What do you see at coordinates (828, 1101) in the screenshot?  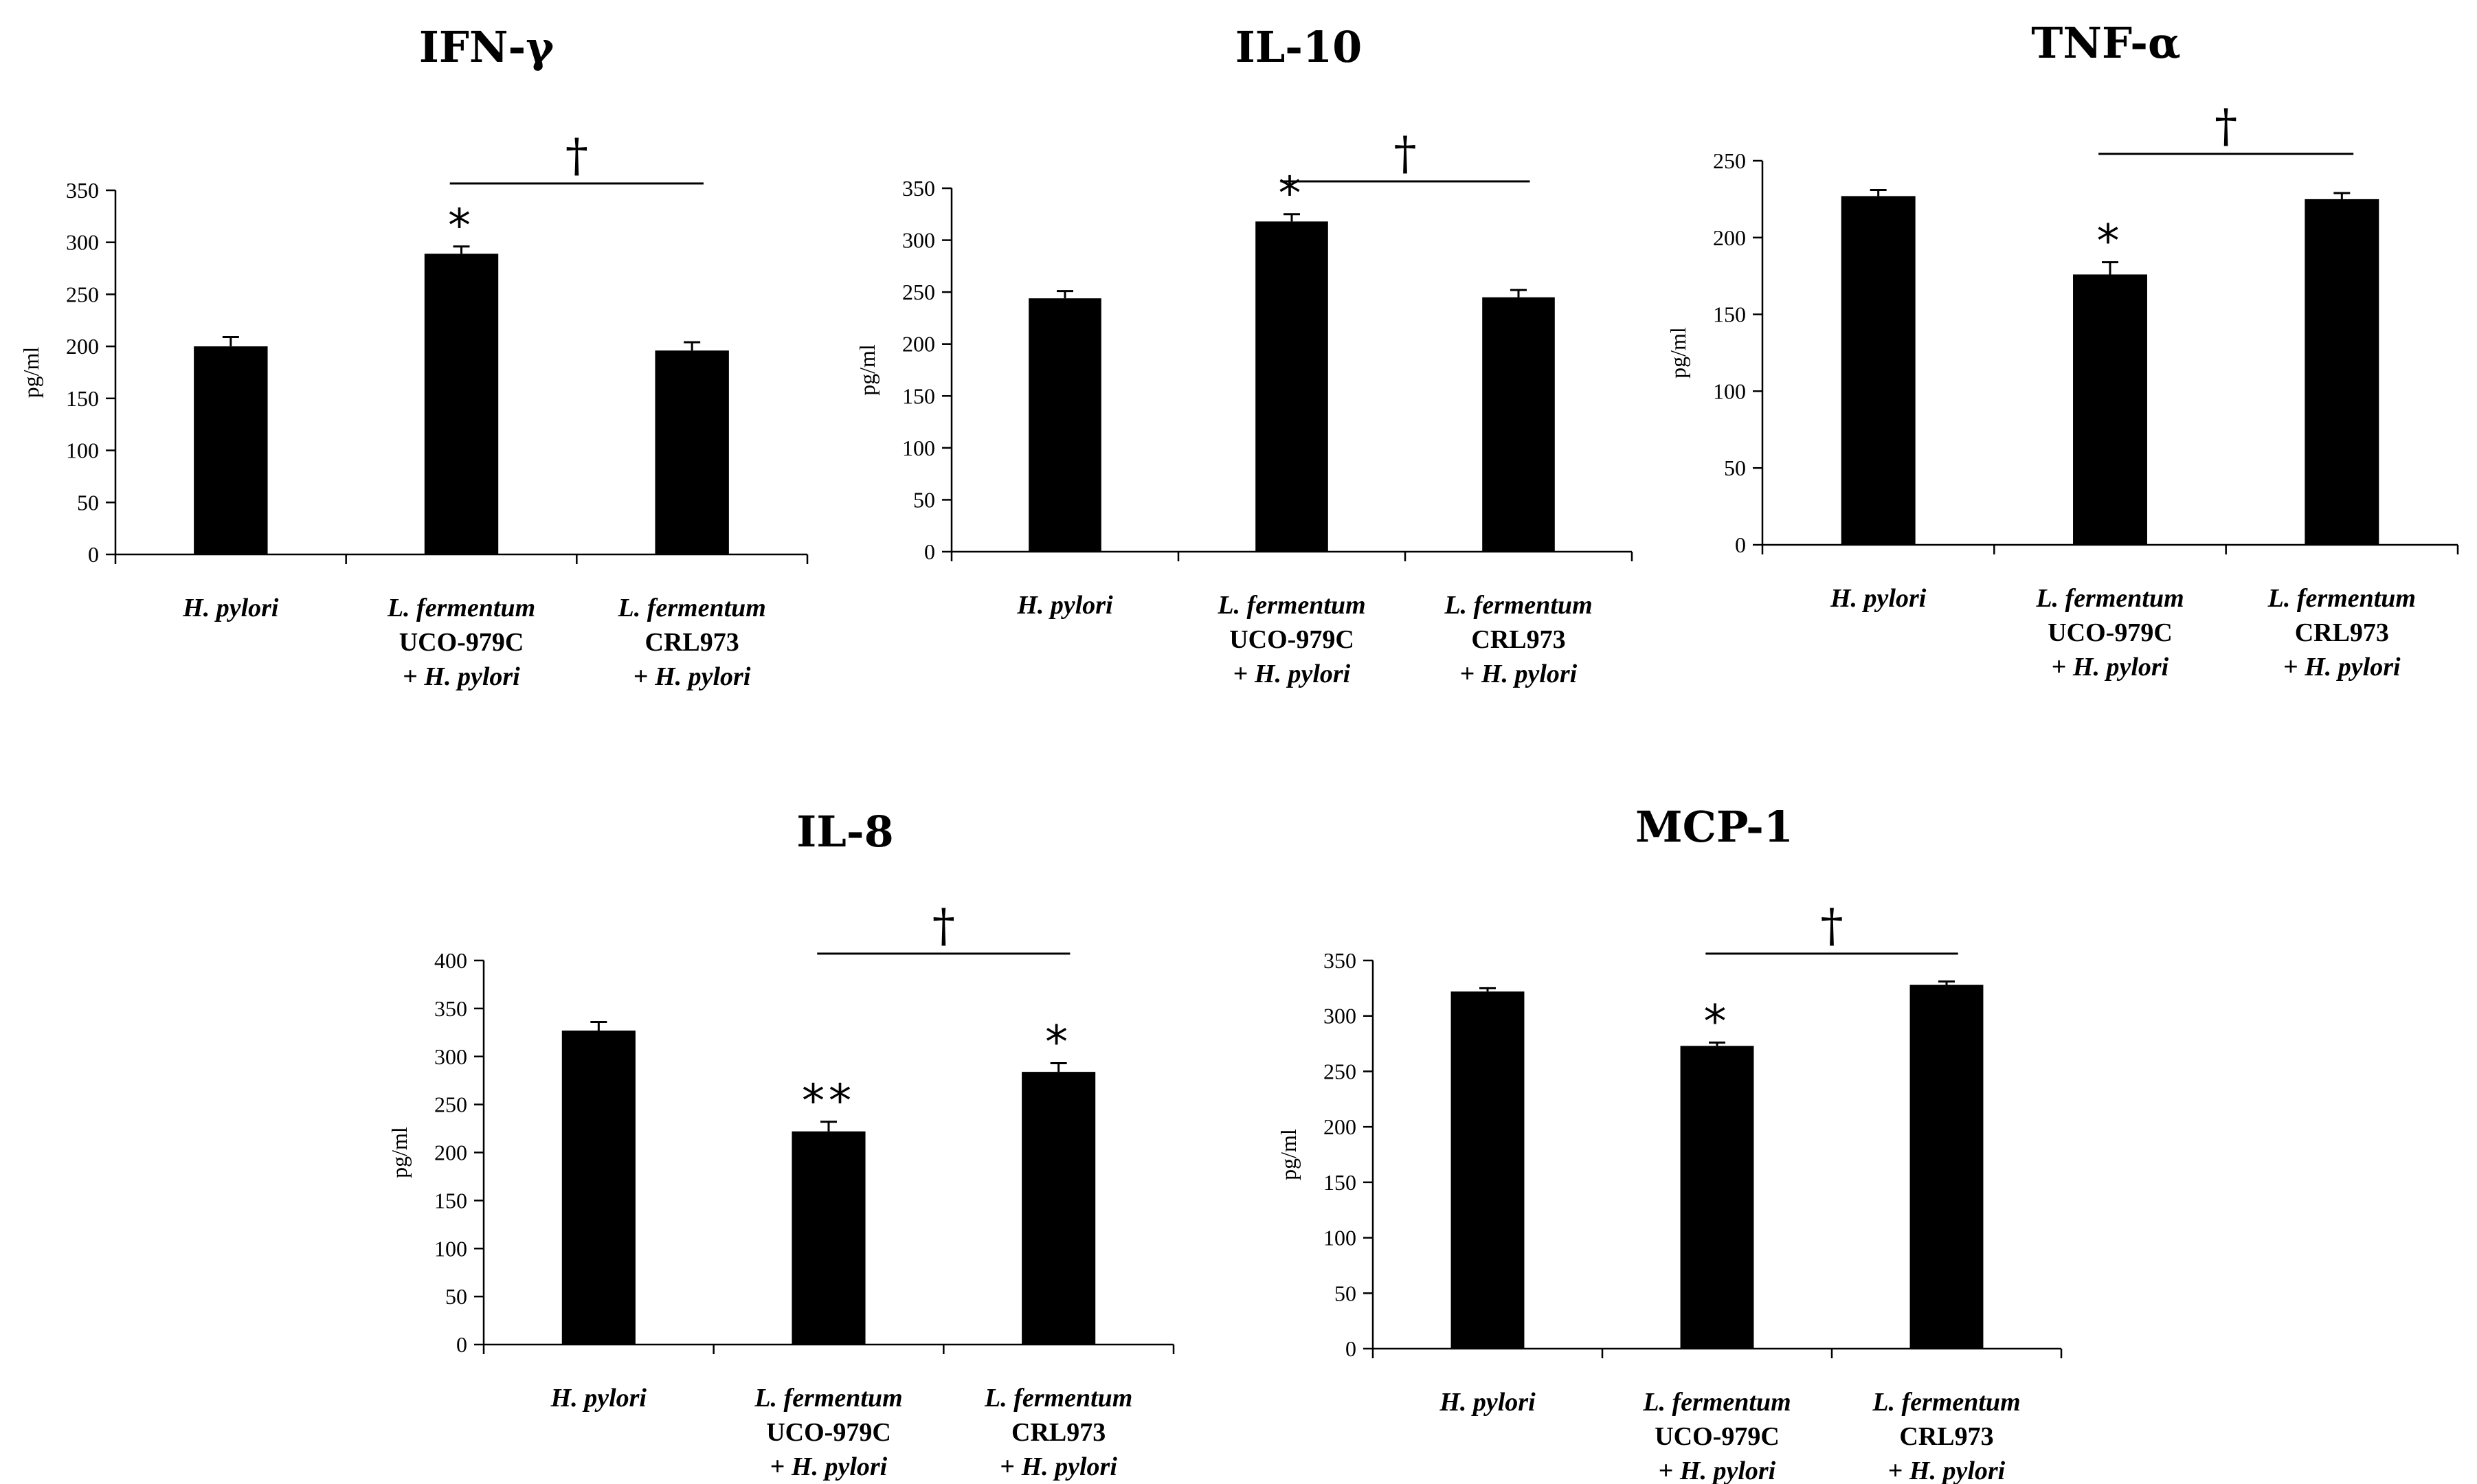 I see `significance-marker: **` at bounding box center [828, 1101].